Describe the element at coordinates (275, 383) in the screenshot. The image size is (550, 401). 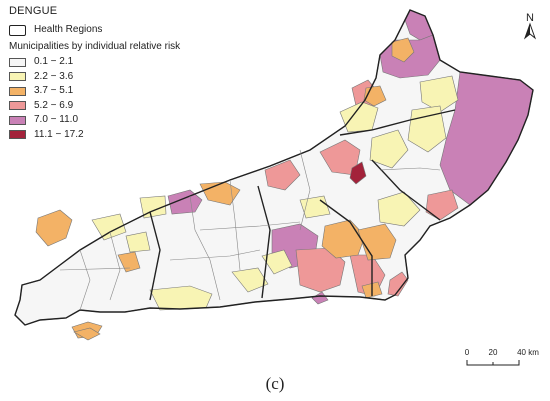
I see `figure-caption: (c)` at that location.